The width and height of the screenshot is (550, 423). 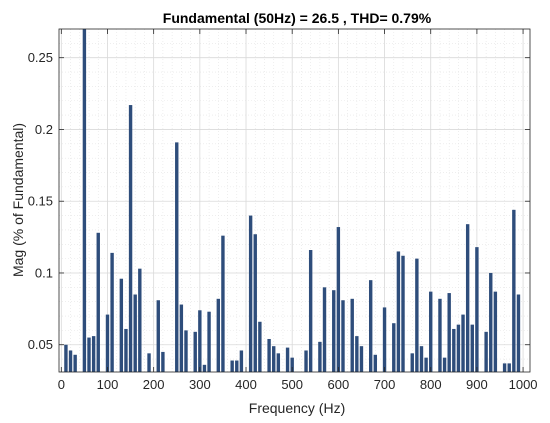 What do you see at coordinates (477, 384) in the screenshot?
I see `x-tick-label: 900` at bounding box center [477, 384].